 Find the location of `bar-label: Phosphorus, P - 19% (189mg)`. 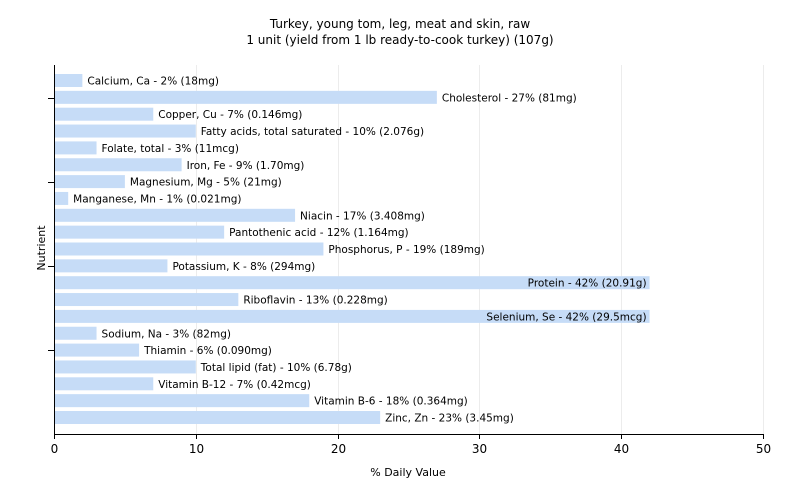

bar-label: Phosphorus, P - 19% (189mg) is located at coordinates (406, 250).